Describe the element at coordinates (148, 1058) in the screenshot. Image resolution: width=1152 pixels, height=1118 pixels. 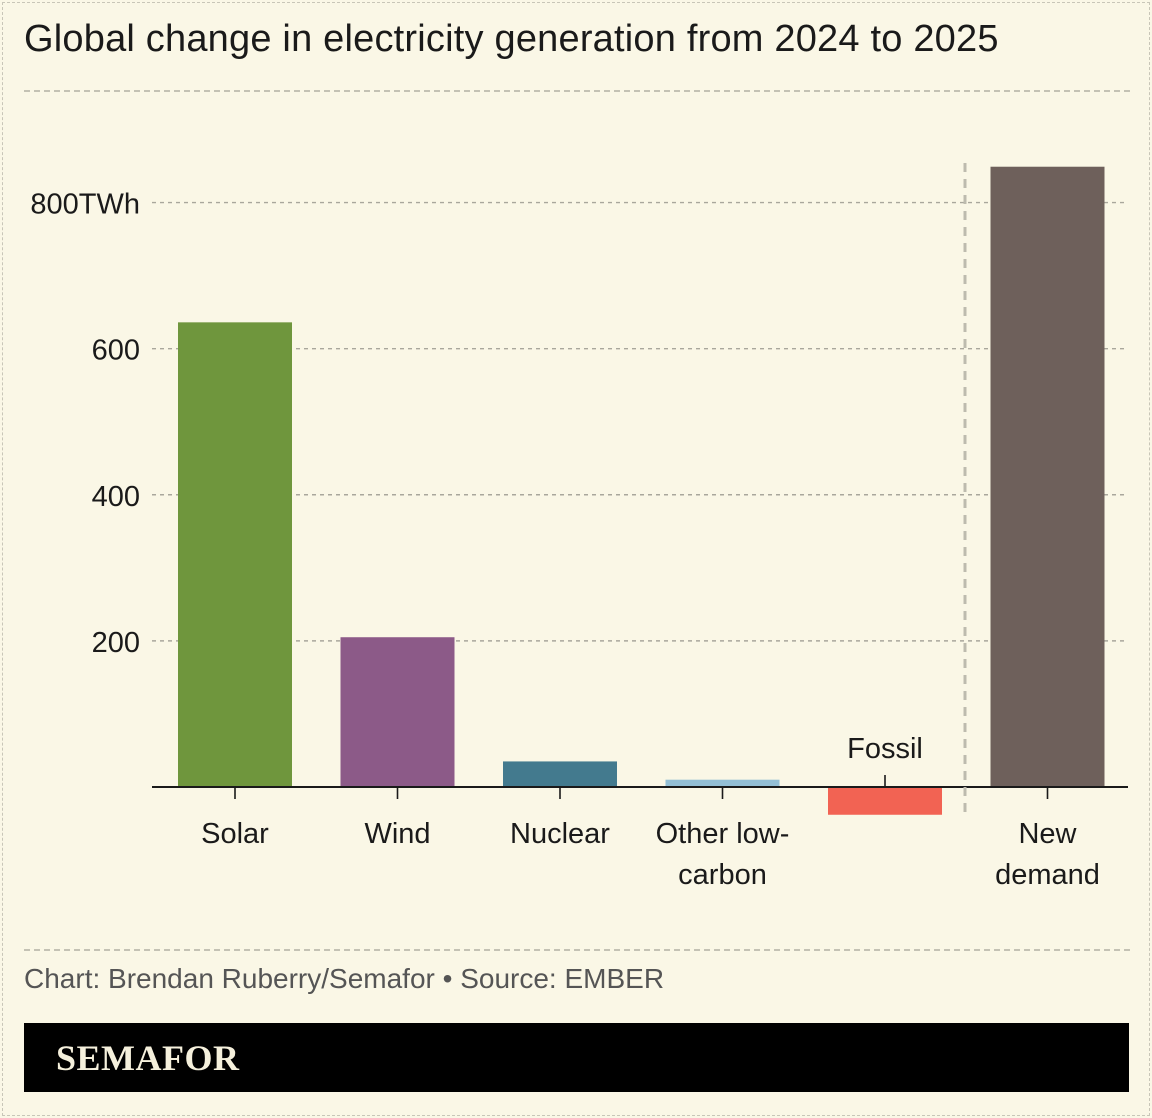
I see `brand-logo: SEMAFOR` at that location.